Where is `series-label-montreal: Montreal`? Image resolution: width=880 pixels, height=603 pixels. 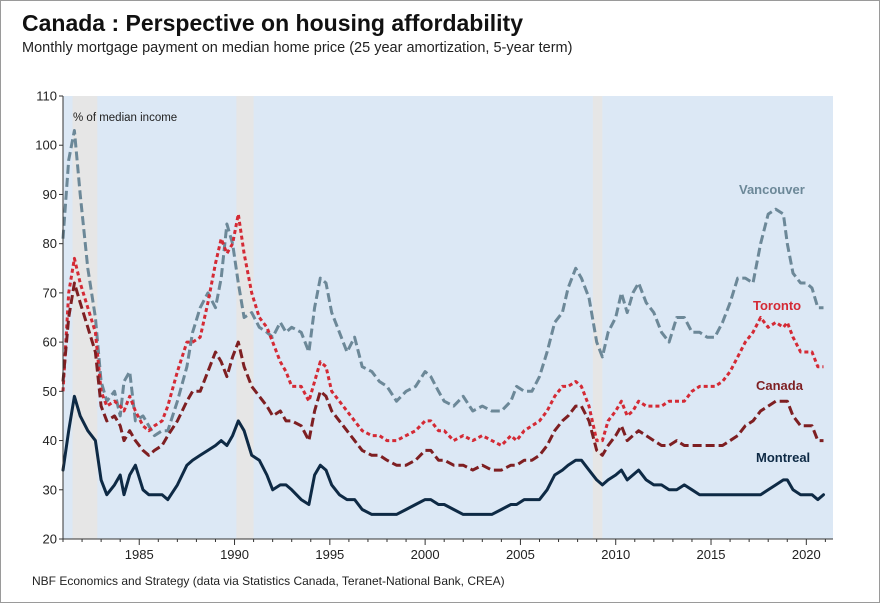 series-label-montreal: Montreal is located at coordinates (783, 457).